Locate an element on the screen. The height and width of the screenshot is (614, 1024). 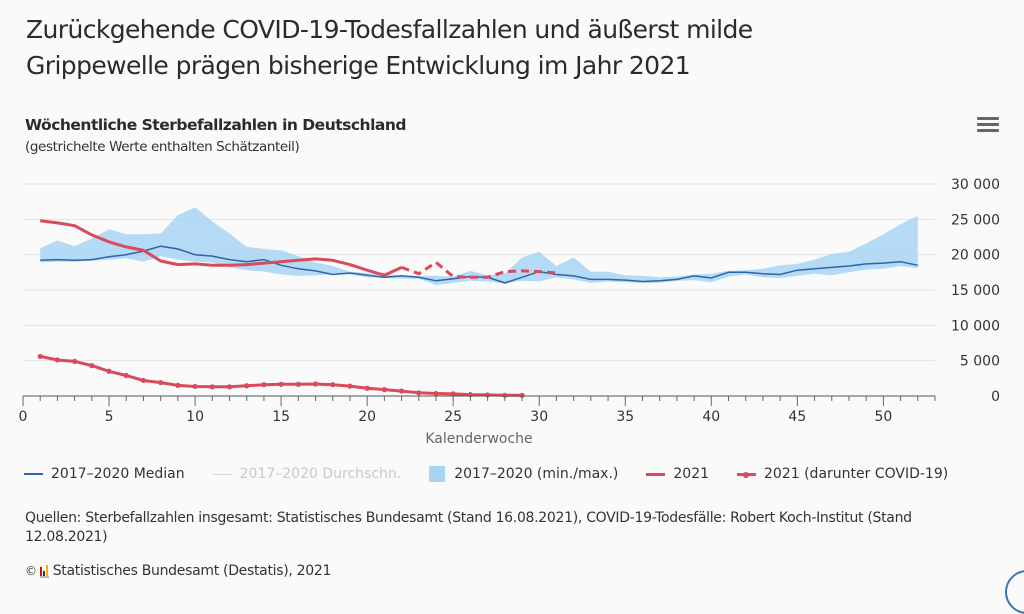
line-2021-covid is located at coordinates (280, 375).